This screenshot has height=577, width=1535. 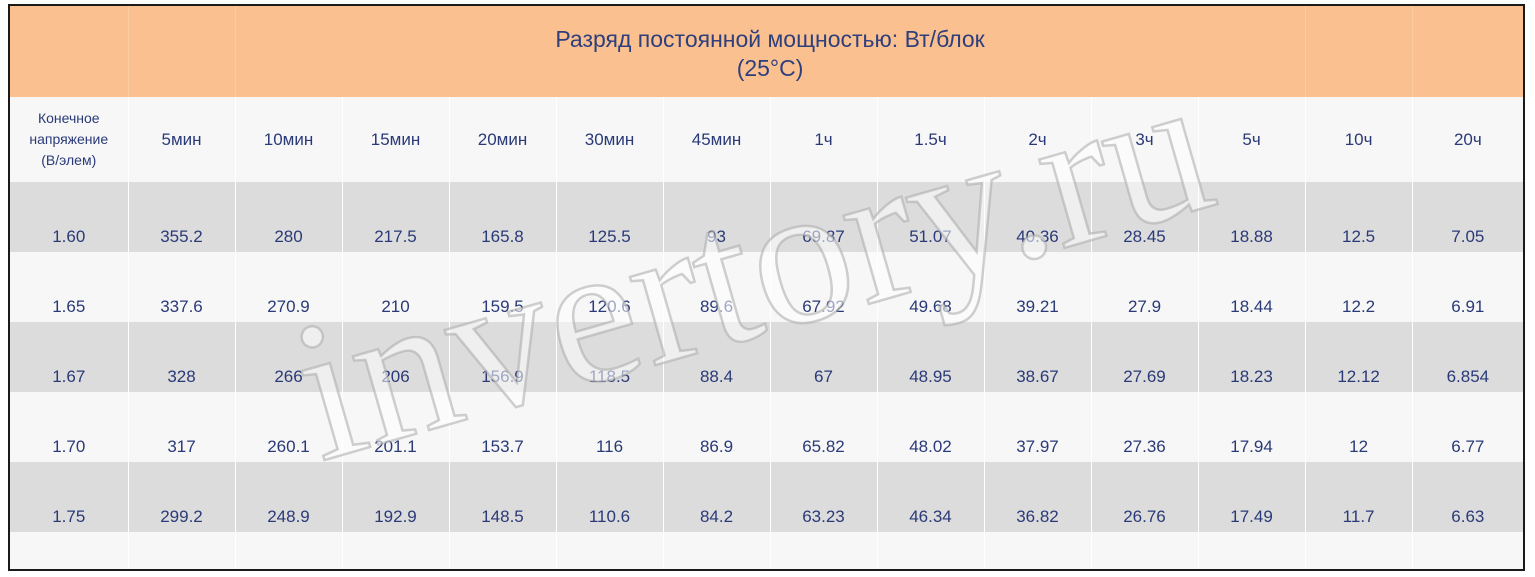 What do you see at coordinates (181, 550) in the screenshot?
I see `power-value-cell: 283.7` at bounding box center [181, 550].